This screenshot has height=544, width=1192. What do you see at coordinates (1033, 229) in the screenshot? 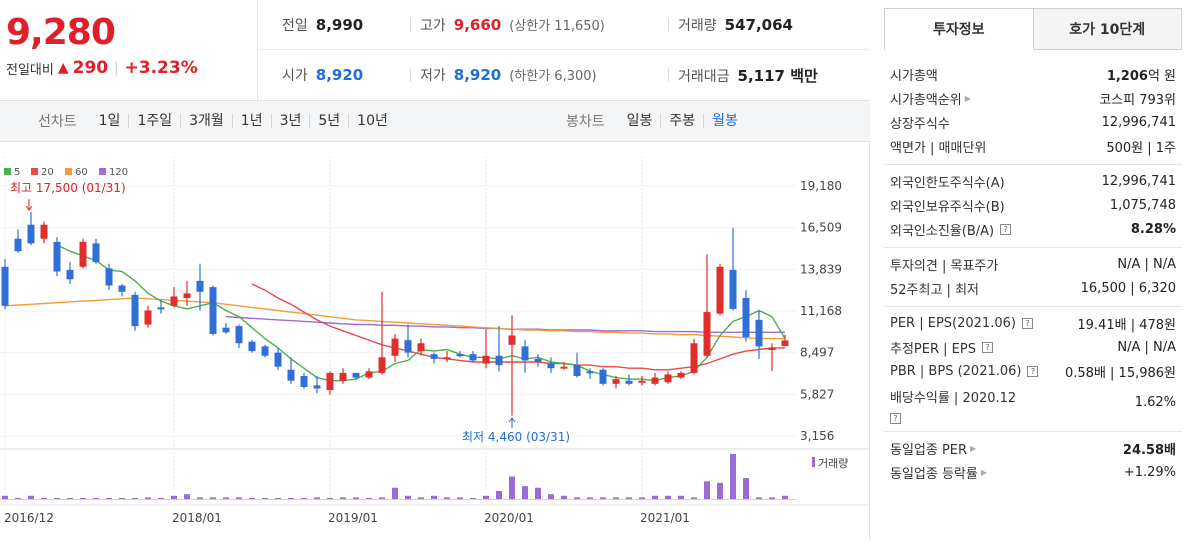
I see `info-row: 외국인소진율(B/A)? 8.28%` at bounding box center [1033, 229].